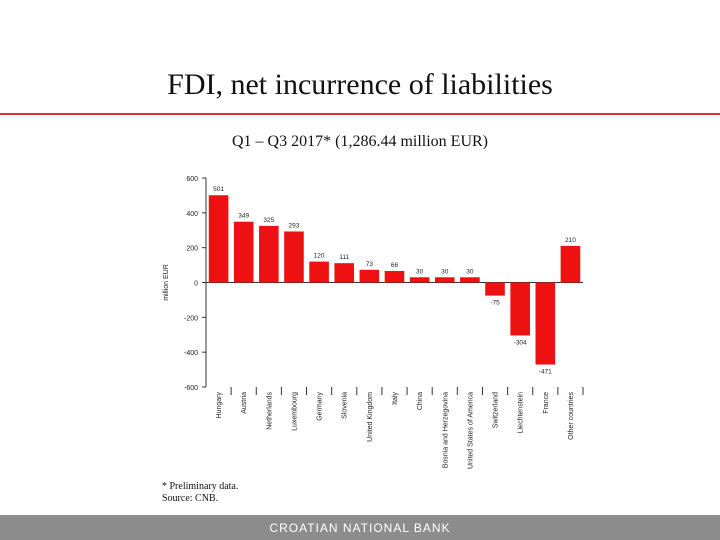  I want to click on data-label: 66, so click(395, 265).